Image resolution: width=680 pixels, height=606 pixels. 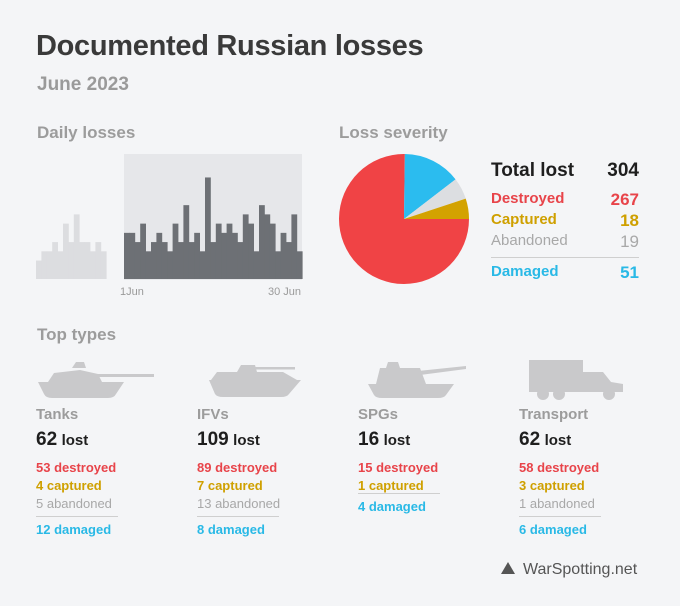 I want to click on ifv-icon, so click(x=255, y=381).